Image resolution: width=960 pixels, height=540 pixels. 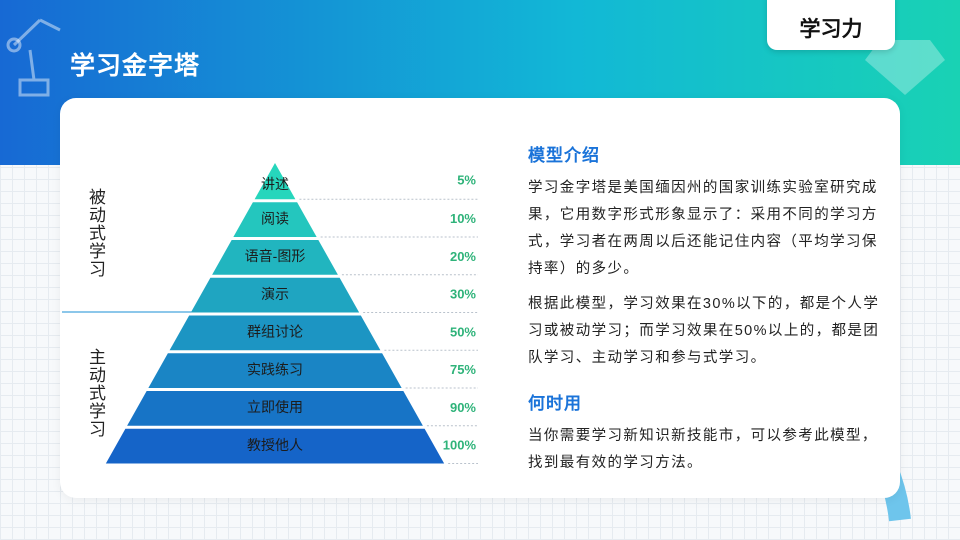 I want to click on level-label: 群组讨论, so click(x=275, y=332).